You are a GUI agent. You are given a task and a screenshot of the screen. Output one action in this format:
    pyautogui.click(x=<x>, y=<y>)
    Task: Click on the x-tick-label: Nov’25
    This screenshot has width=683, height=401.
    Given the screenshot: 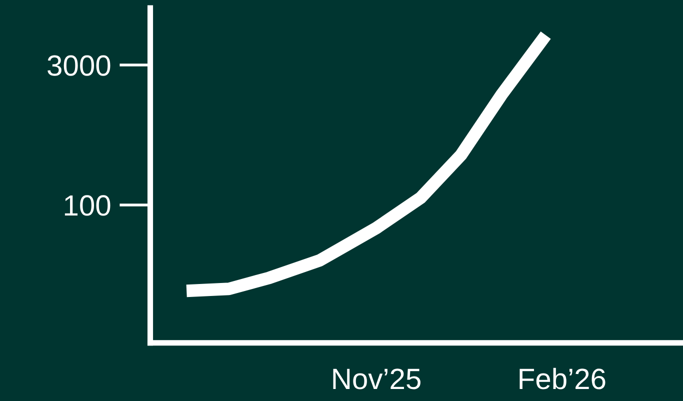 What is the action you would take?
    pyautogui.click(x=376, y=379)
    